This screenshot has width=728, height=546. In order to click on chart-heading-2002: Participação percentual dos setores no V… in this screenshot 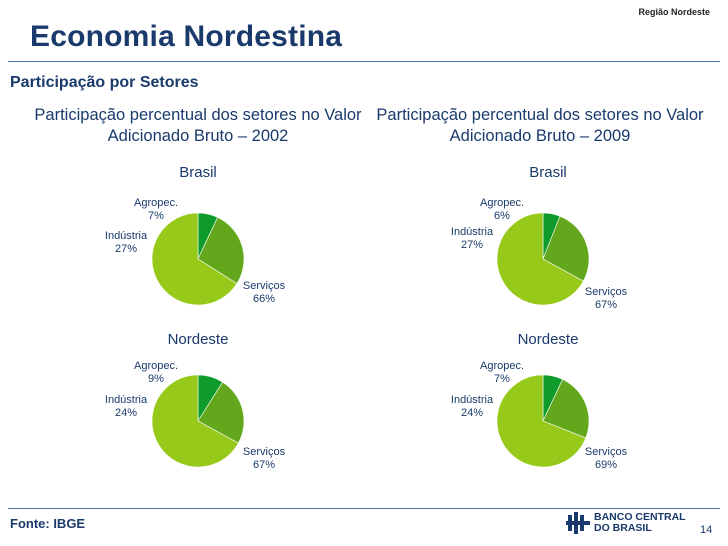, I will do `click(198, 125)`.